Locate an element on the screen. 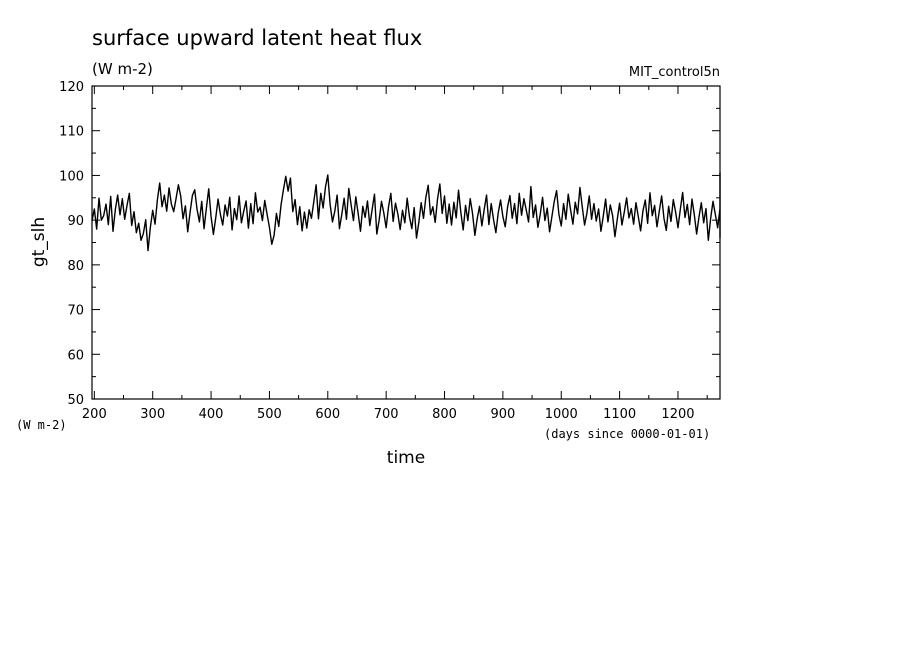 Image resolution: width=904 pixels, height=654 pixels. y-tick-label: 120 is located at coordinates (71, 87).